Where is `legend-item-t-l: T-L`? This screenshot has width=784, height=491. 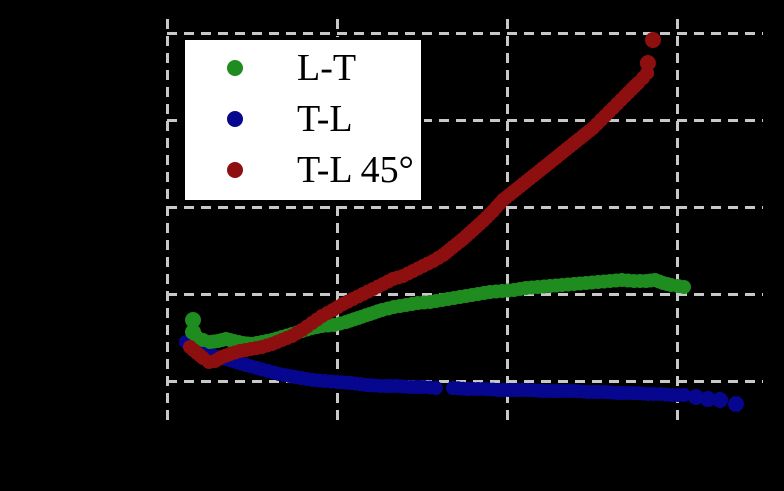 legend-item-t-l: T-L is located at coordinates (303, 119).